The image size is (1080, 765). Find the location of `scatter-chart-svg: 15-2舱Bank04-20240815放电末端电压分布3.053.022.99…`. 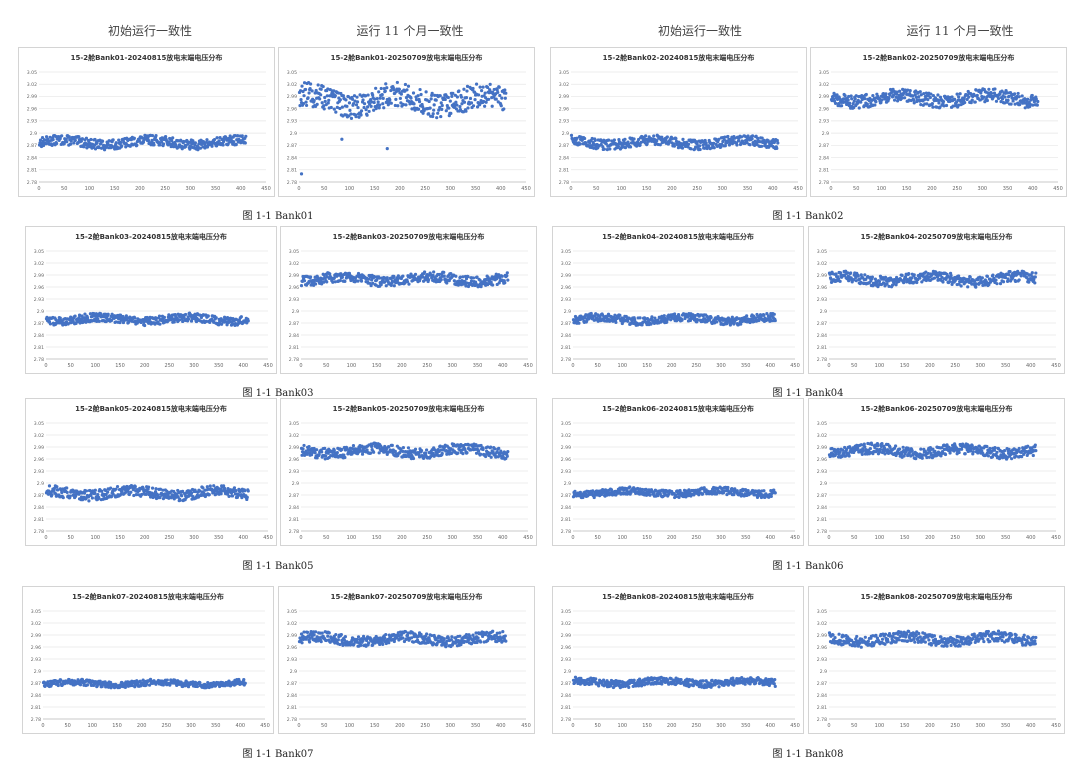

scatter-chart-svg: 15-2舱Bank04-20240815放电末端电压分布3.053.022.99… is located at coordinates (680, 300).